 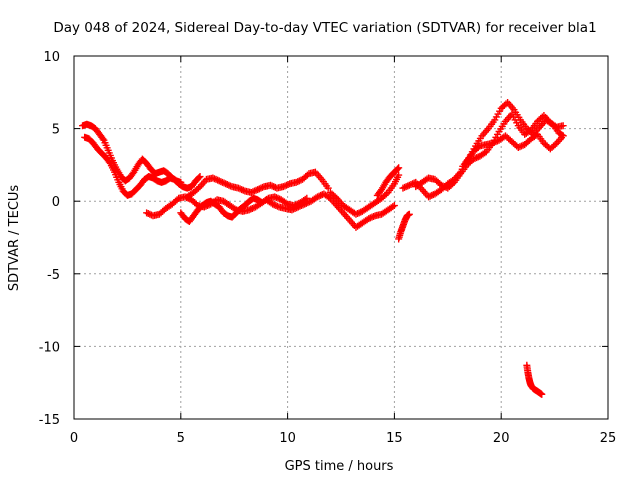 What do you see at coordinates (394, 438) in the screenshot?
I see `x-tick-label: 15` at bounding box center [394, 438].